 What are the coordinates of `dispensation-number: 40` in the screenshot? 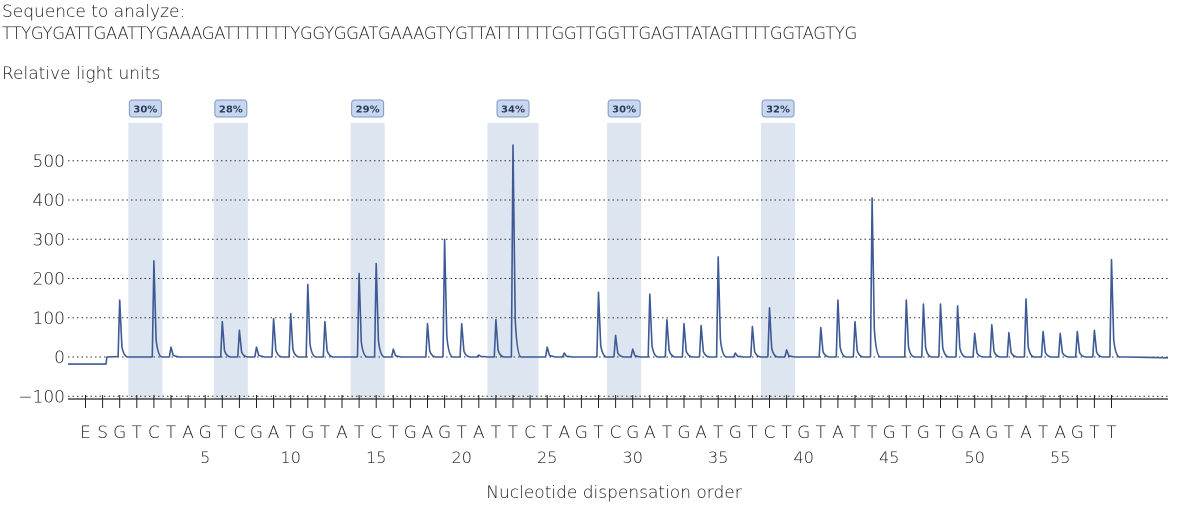 It's located at (804, 457).